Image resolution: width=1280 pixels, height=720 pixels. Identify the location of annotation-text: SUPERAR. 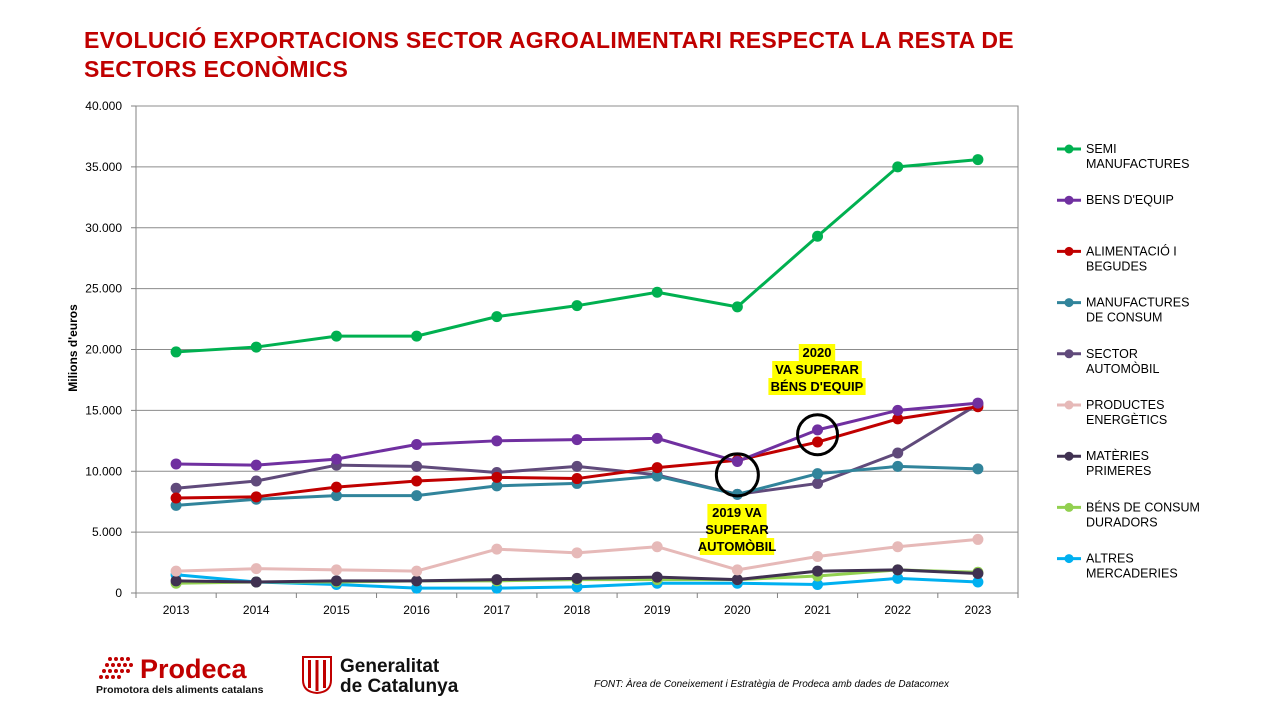
(737, 529).